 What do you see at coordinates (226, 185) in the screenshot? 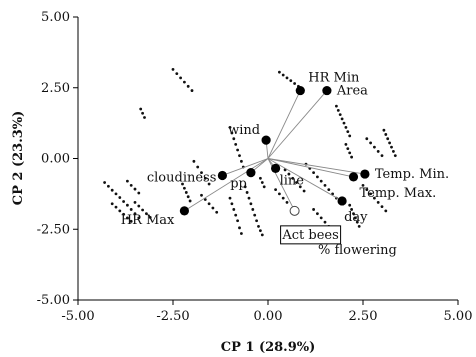
I see `vector-hr-max` at bounding box center [226, 185].